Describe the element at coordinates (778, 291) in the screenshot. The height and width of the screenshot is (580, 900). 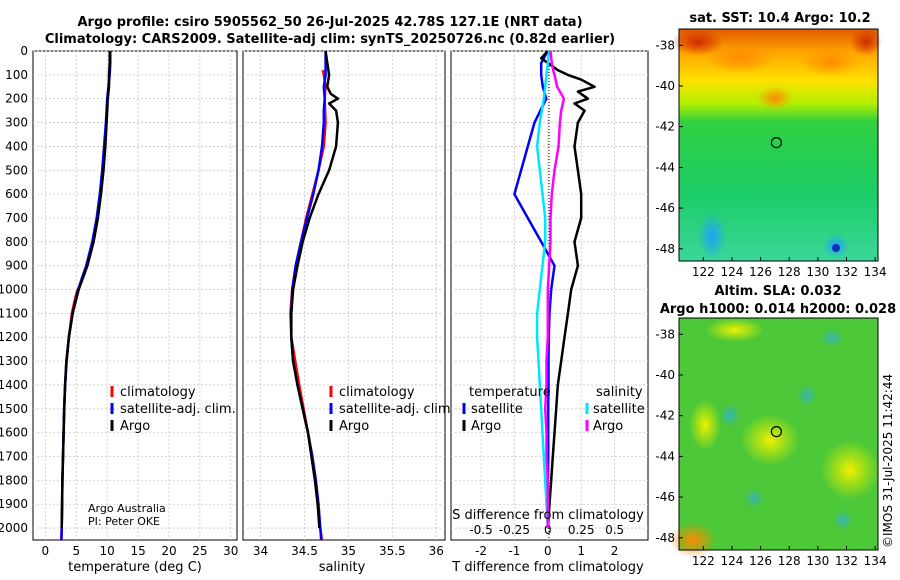
I see `sla-map-title-line1: Altim. SLA: 0.032` at that location.